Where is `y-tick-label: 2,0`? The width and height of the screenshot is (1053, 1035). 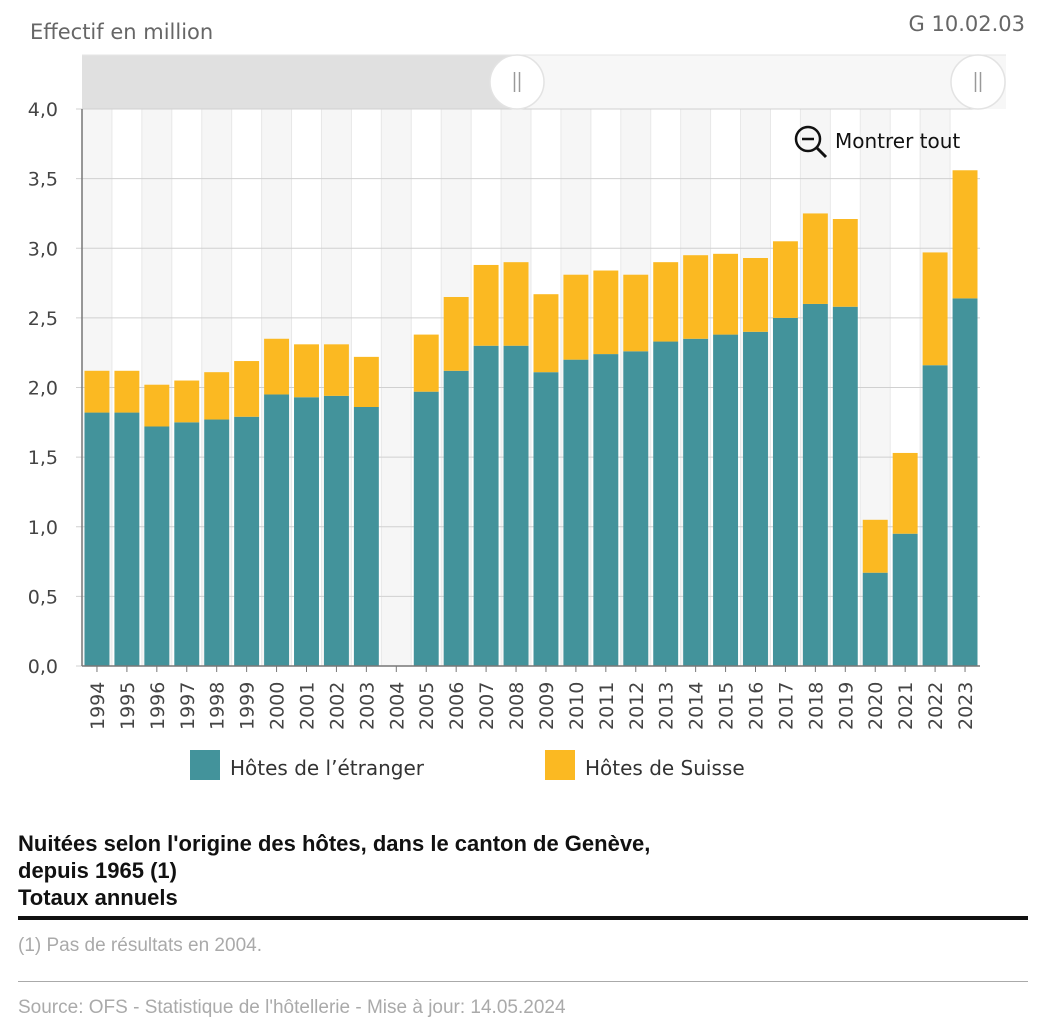
y-tick-label: 2,0 is located at coordinates (43, 389).